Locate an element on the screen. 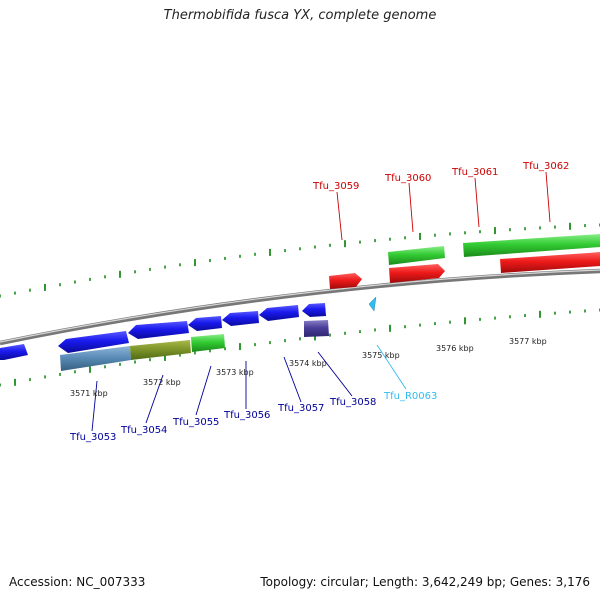  kbp-label-3572: 3572 kbp is located at coordinates (162, 382).